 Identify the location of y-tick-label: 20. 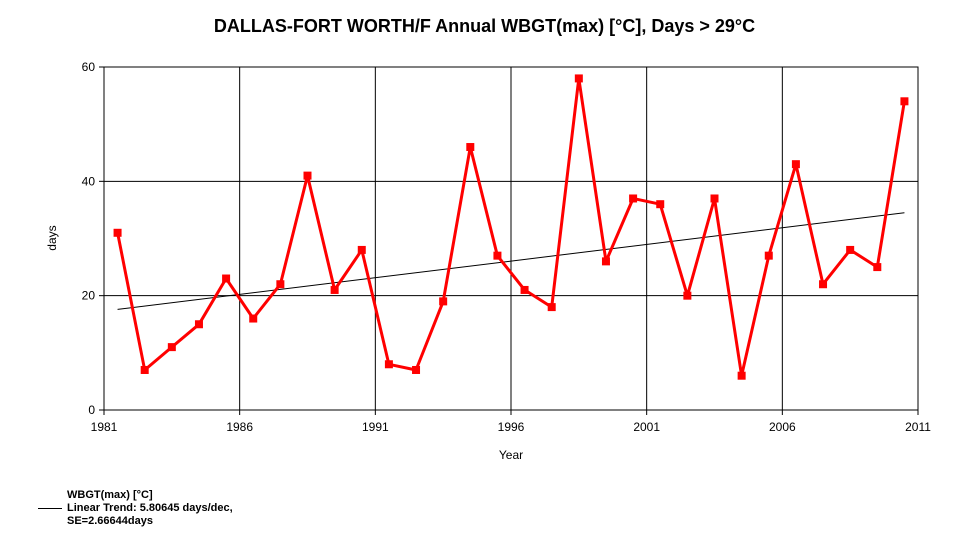
(89, 296).